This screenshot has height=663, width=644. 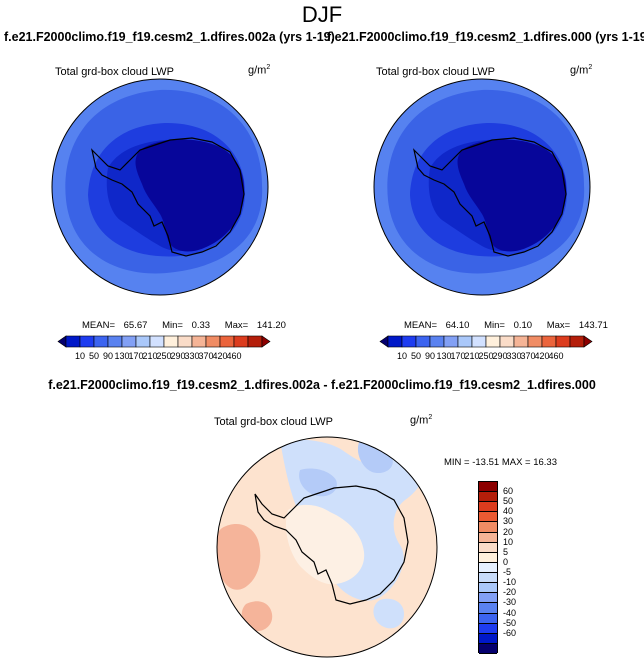 I want to click on panel-2-variable-label: Total grd-box cloud LWP, so click(x=436, y=72).